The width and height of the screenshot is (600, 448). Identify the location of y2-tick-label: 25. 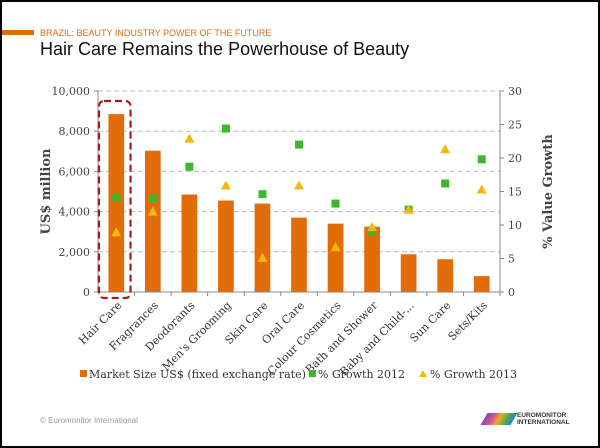
(515, 125).